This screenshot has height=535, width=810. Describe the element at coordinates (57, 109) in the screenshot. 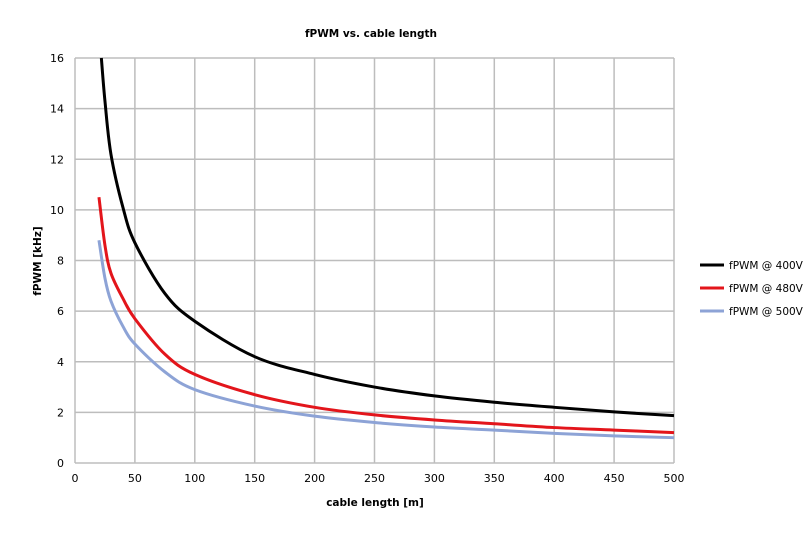

I see `y-tick-label: 14` at that location.